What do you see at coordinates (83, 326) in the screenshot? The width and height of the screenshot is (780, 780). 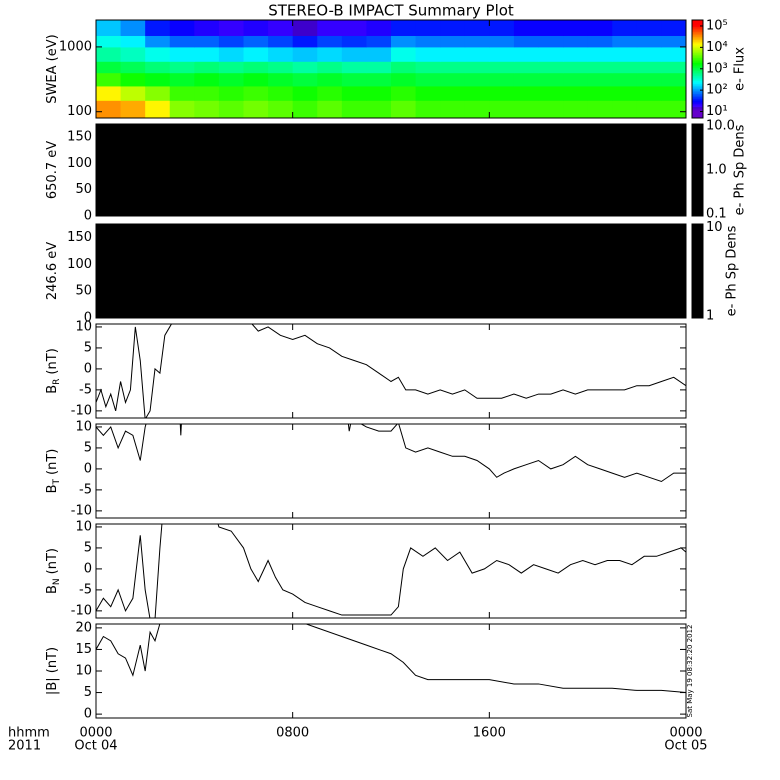 I see `y-tick-label: 10` at bounding box center [83, 326].